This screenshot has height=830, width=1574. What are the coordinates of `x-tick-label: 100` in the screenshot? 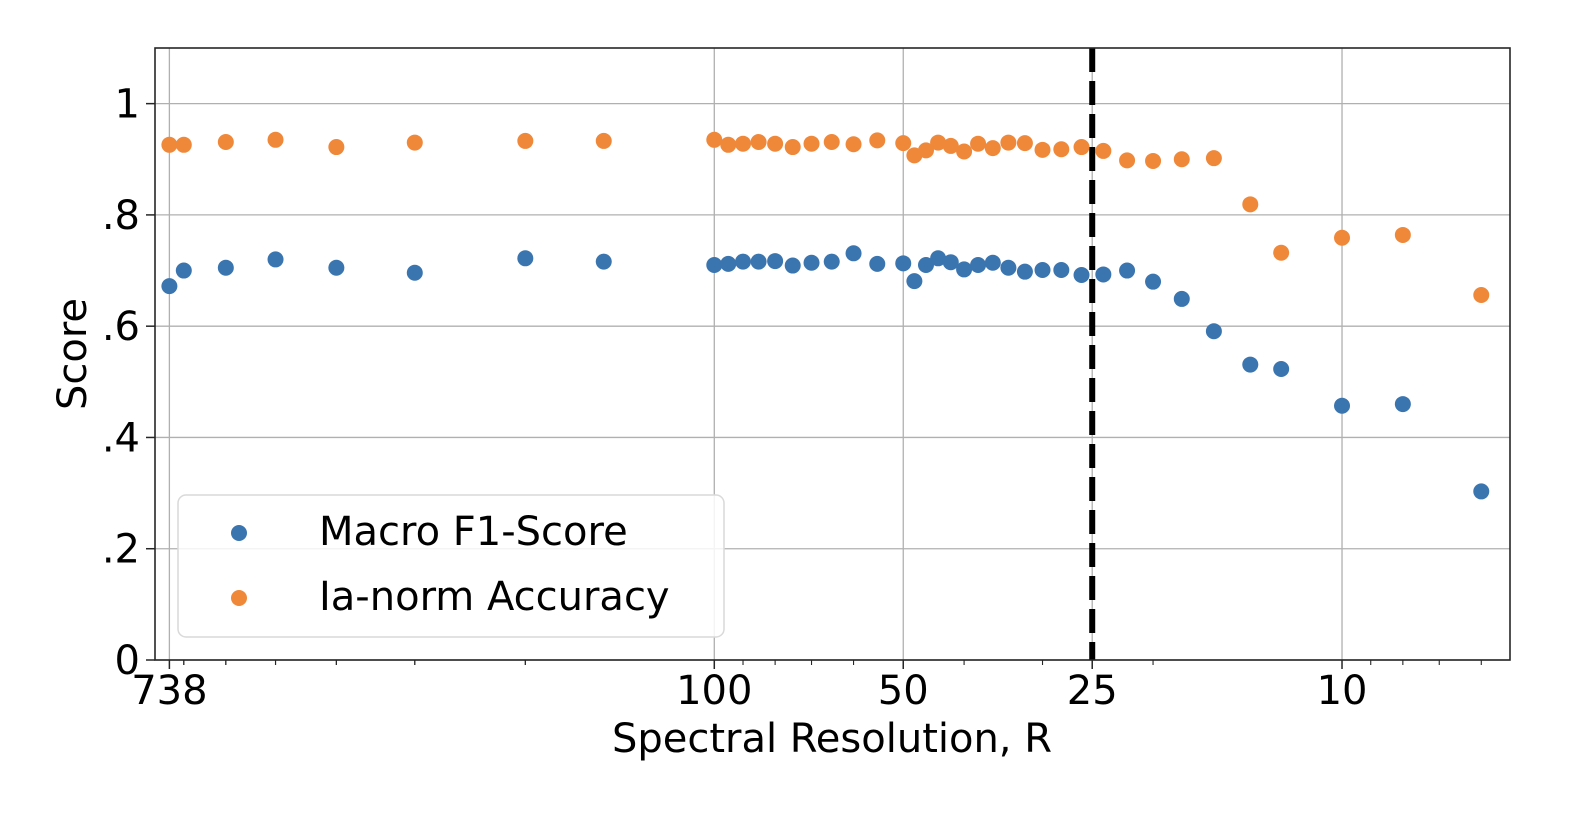 It's located at (714, 691).